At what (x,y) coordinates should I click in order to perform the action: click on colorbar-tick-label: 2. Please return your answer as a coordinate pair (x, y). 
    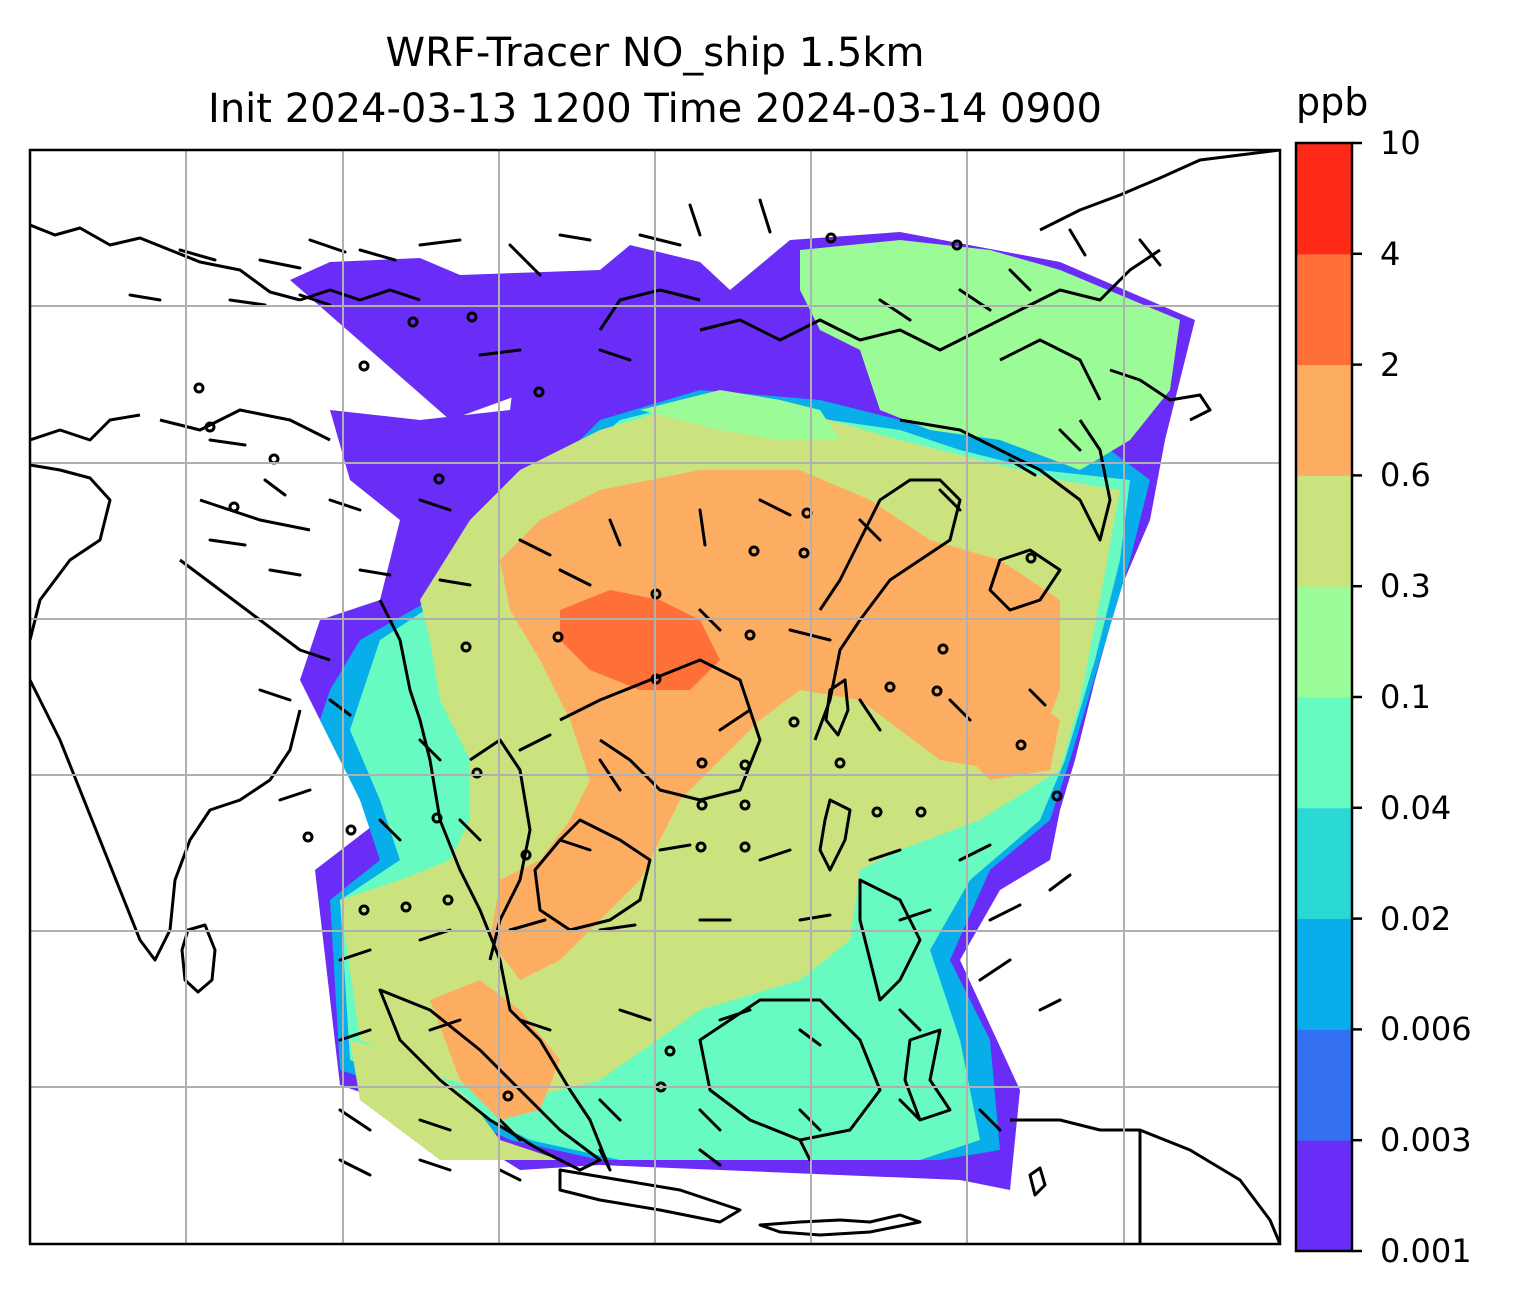
    Looking at the image, I should click on (1390, 364).